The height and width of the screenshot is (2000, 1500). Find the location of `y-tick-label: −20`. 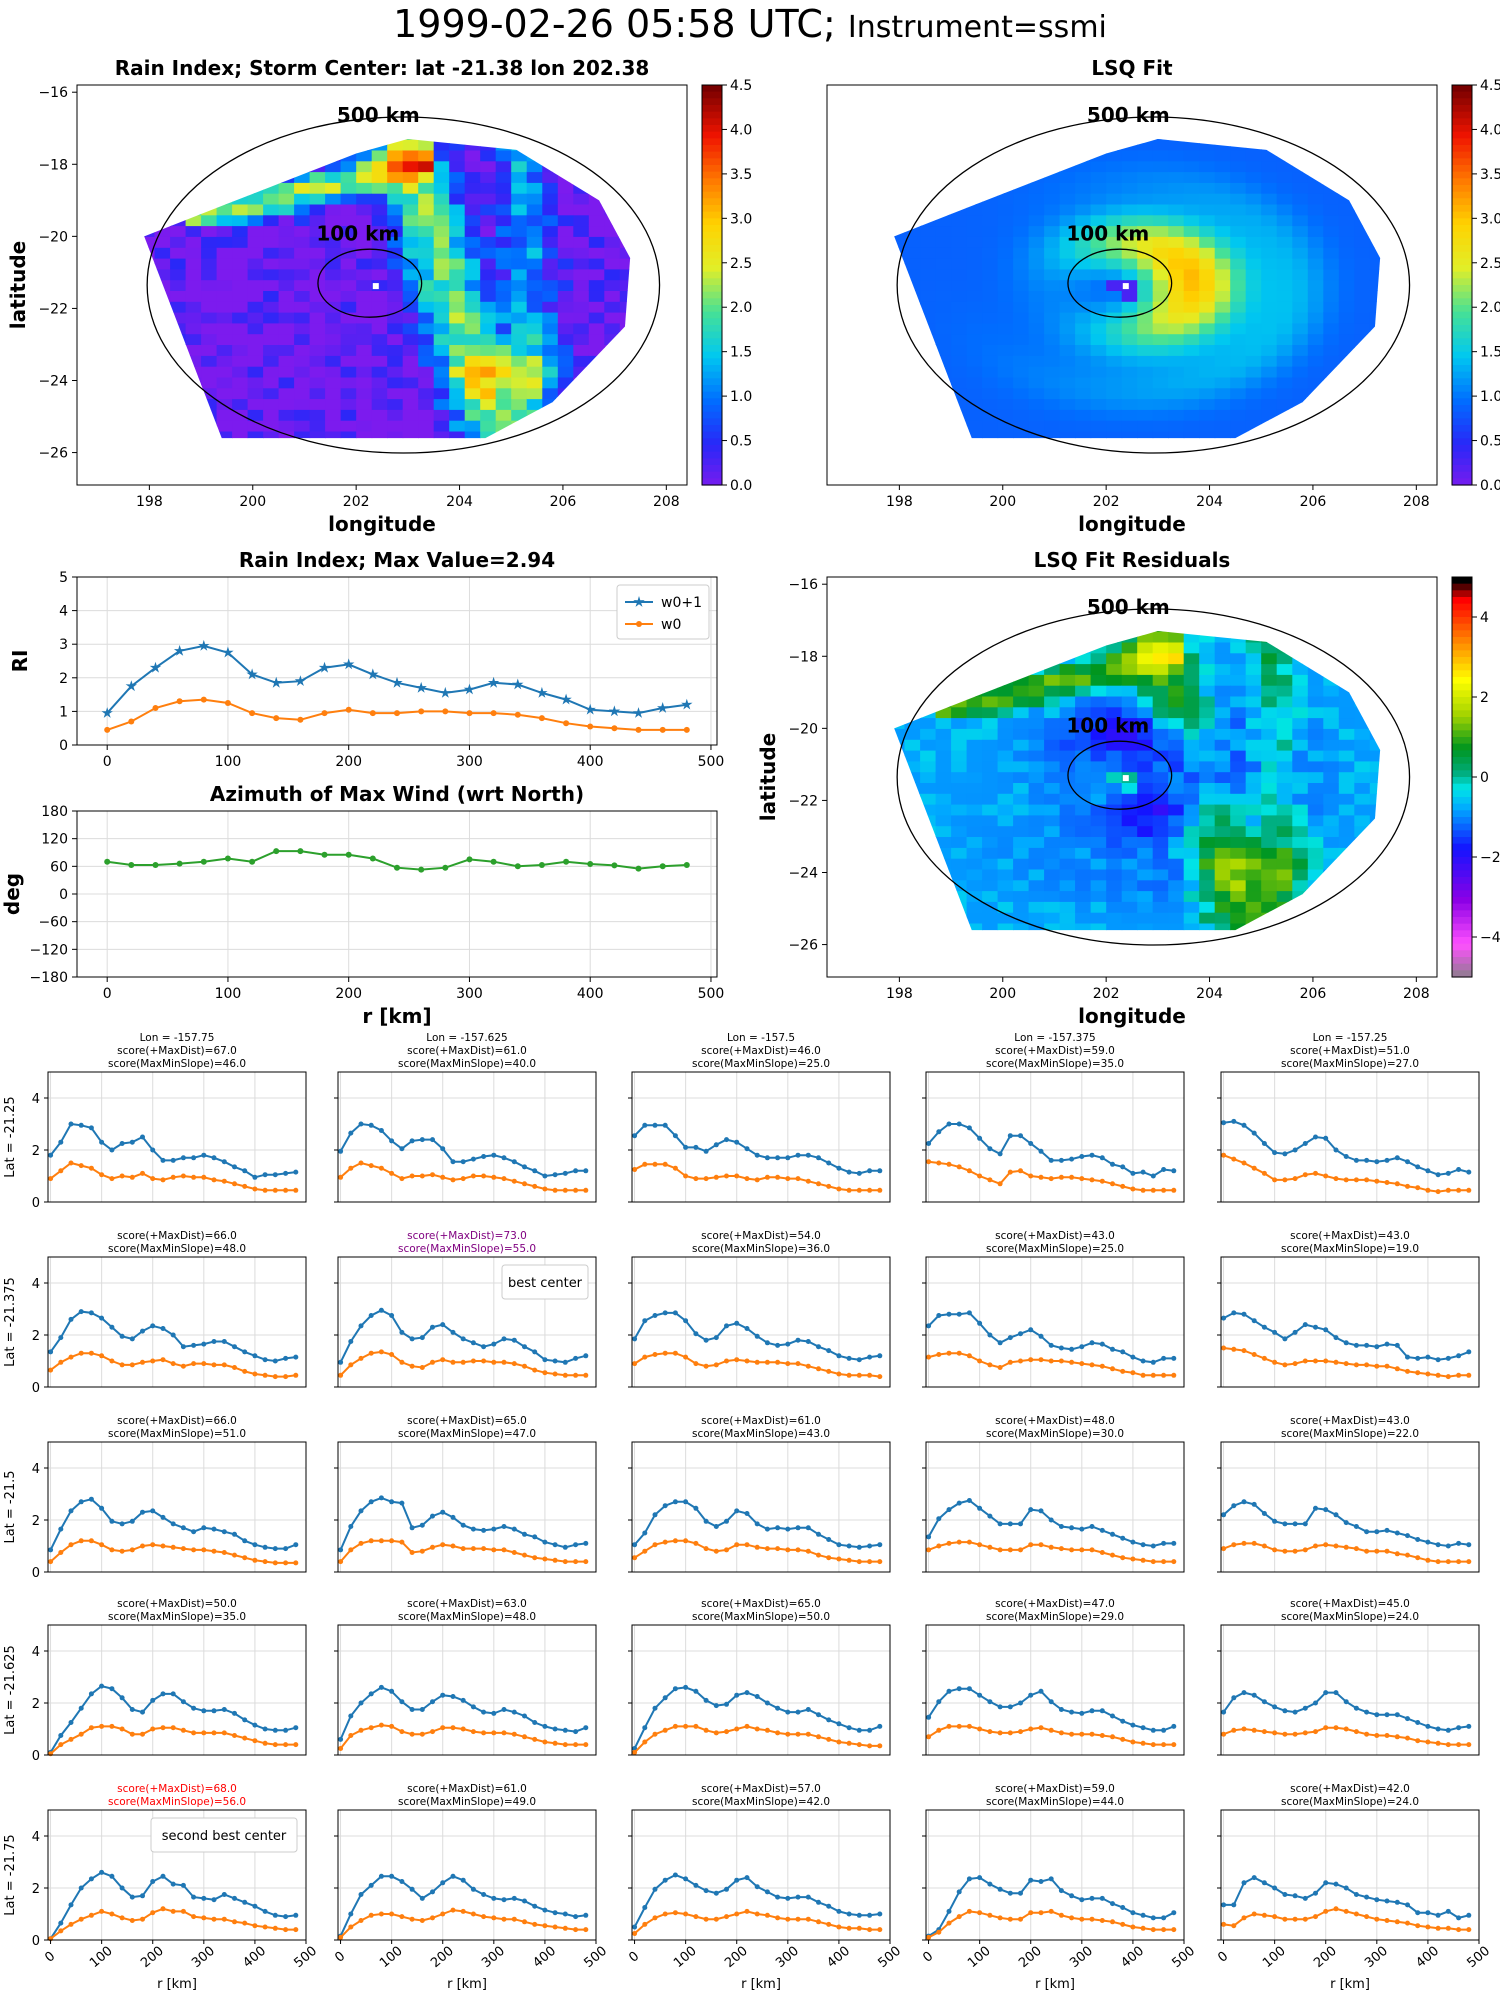

y-tick-label: −20 is located at coordinates (53, 237).